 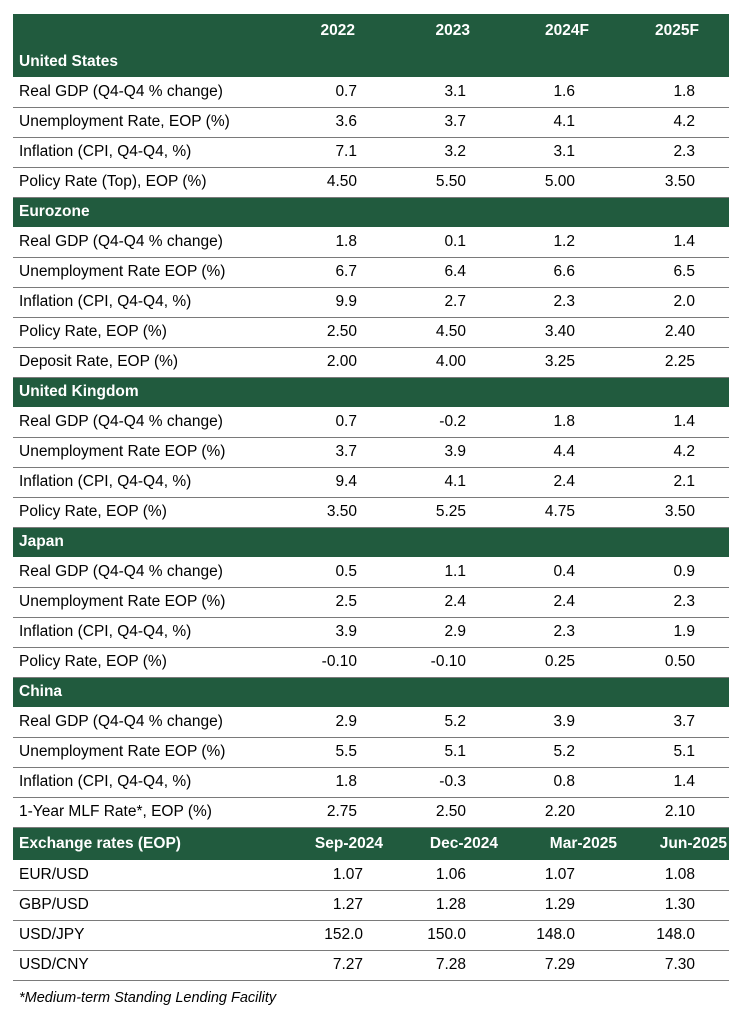 What do you see at coordinates (559, 935) in the screenshot?
I see `rate-cell: 148.0` at bounding box center [559, 935].